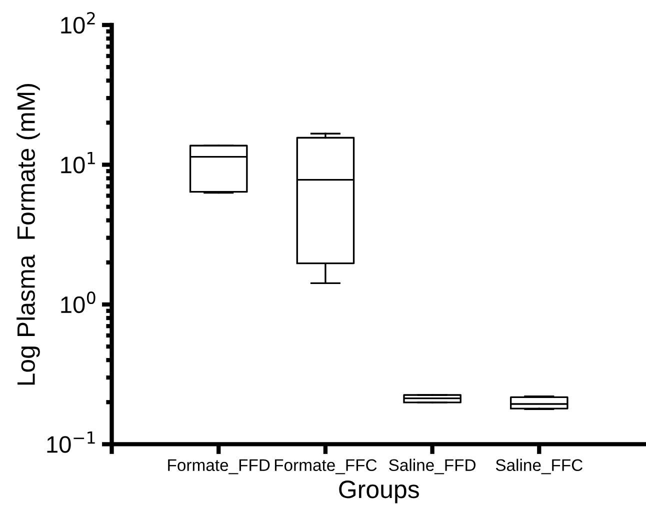  Describe the element at coordinates (71, 442) in the screenshot. I see `y-tick-label: 10$^{−1}$` at that location.